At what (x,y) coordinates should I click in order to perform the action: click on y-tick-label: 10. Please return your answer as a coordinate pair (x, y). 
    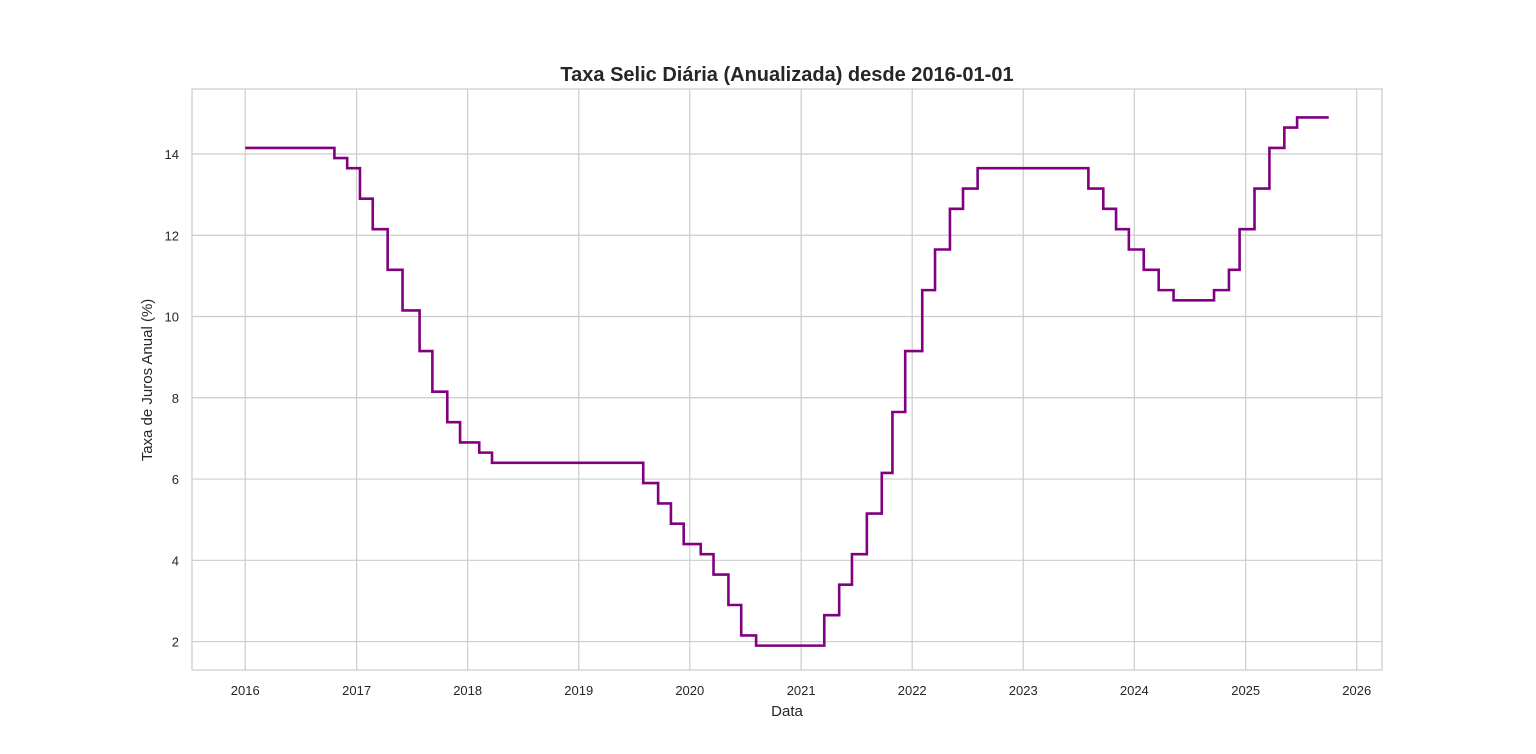
    Looking at the image, I should click on (172, 317).